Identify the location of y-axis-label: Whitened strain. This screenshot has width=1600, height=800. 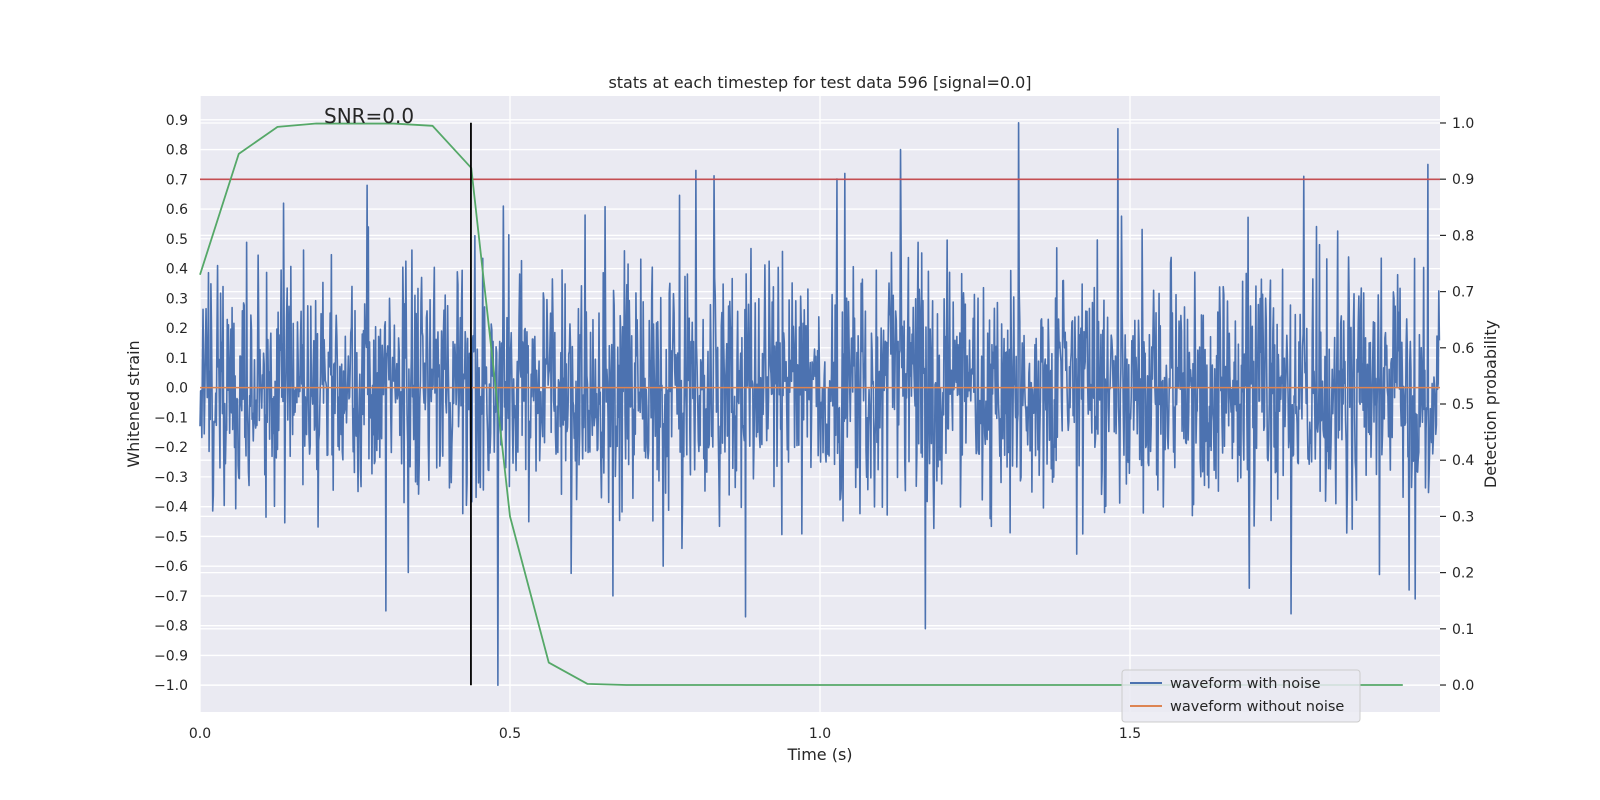
(133, 403).